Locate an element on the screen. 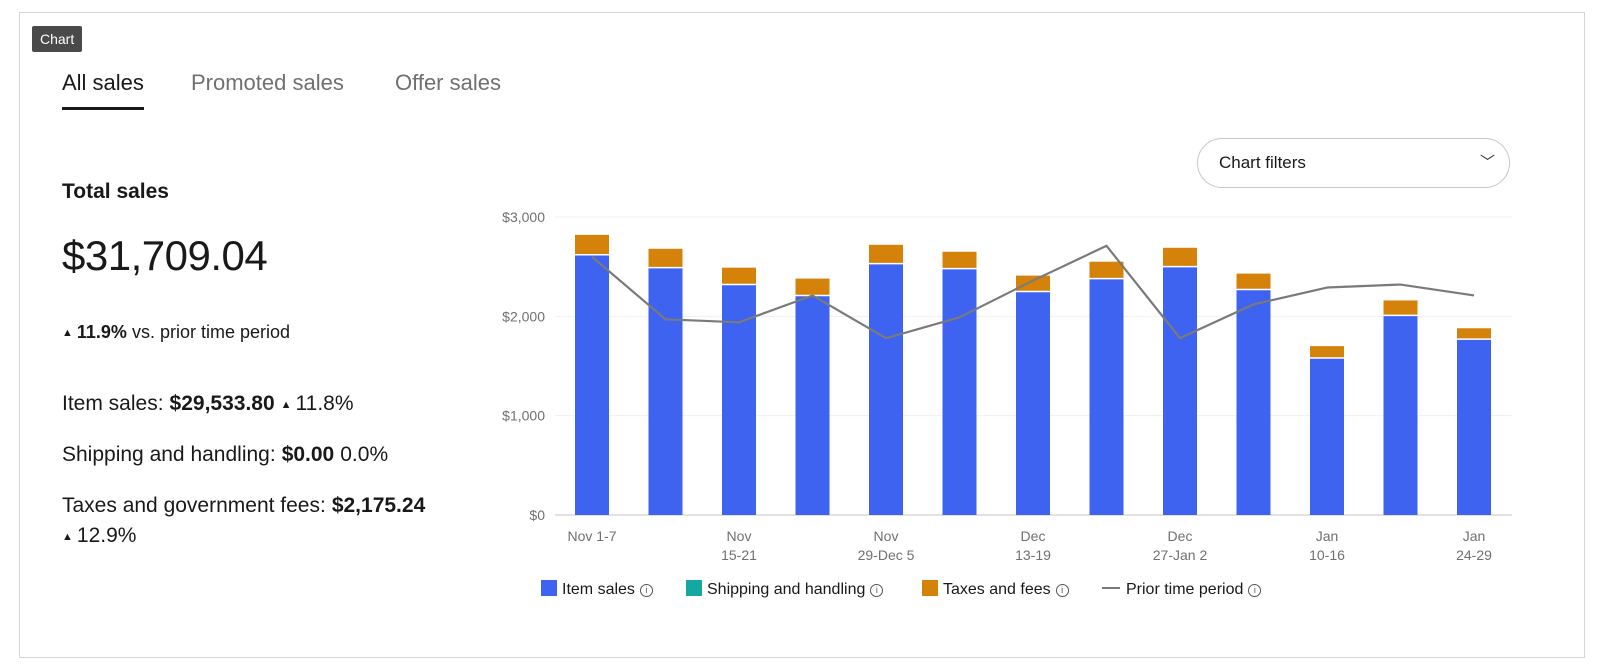 This screenshot has height=672, width=1600. item-sales-swatch is located at coordinates (549, 588).